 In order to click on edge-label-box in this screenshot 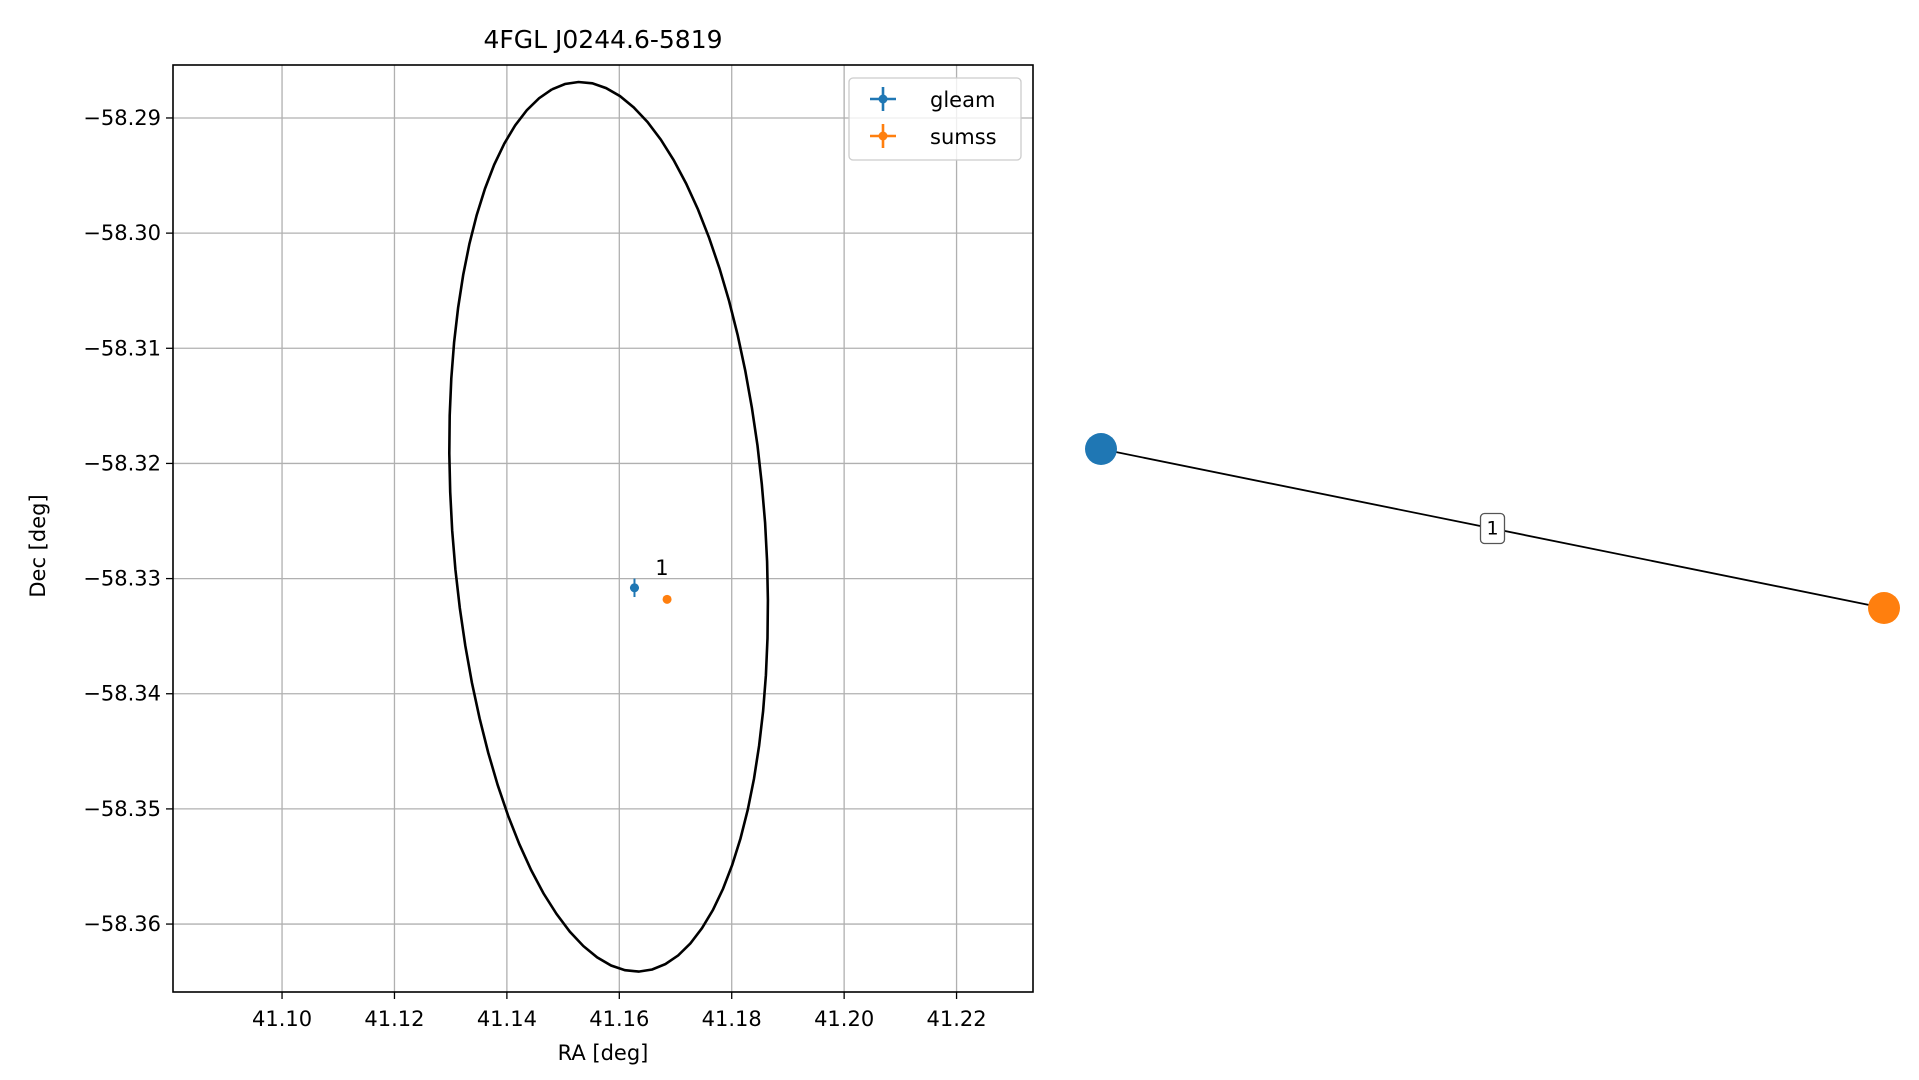, I will do `click(1492, 528)`.